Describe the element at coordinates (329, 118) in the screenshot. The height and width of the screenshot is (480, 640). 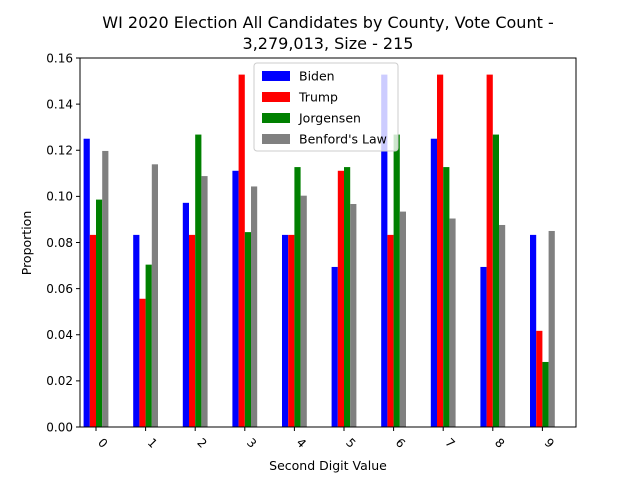
I see `legend-label: Jorgensen` at that location.